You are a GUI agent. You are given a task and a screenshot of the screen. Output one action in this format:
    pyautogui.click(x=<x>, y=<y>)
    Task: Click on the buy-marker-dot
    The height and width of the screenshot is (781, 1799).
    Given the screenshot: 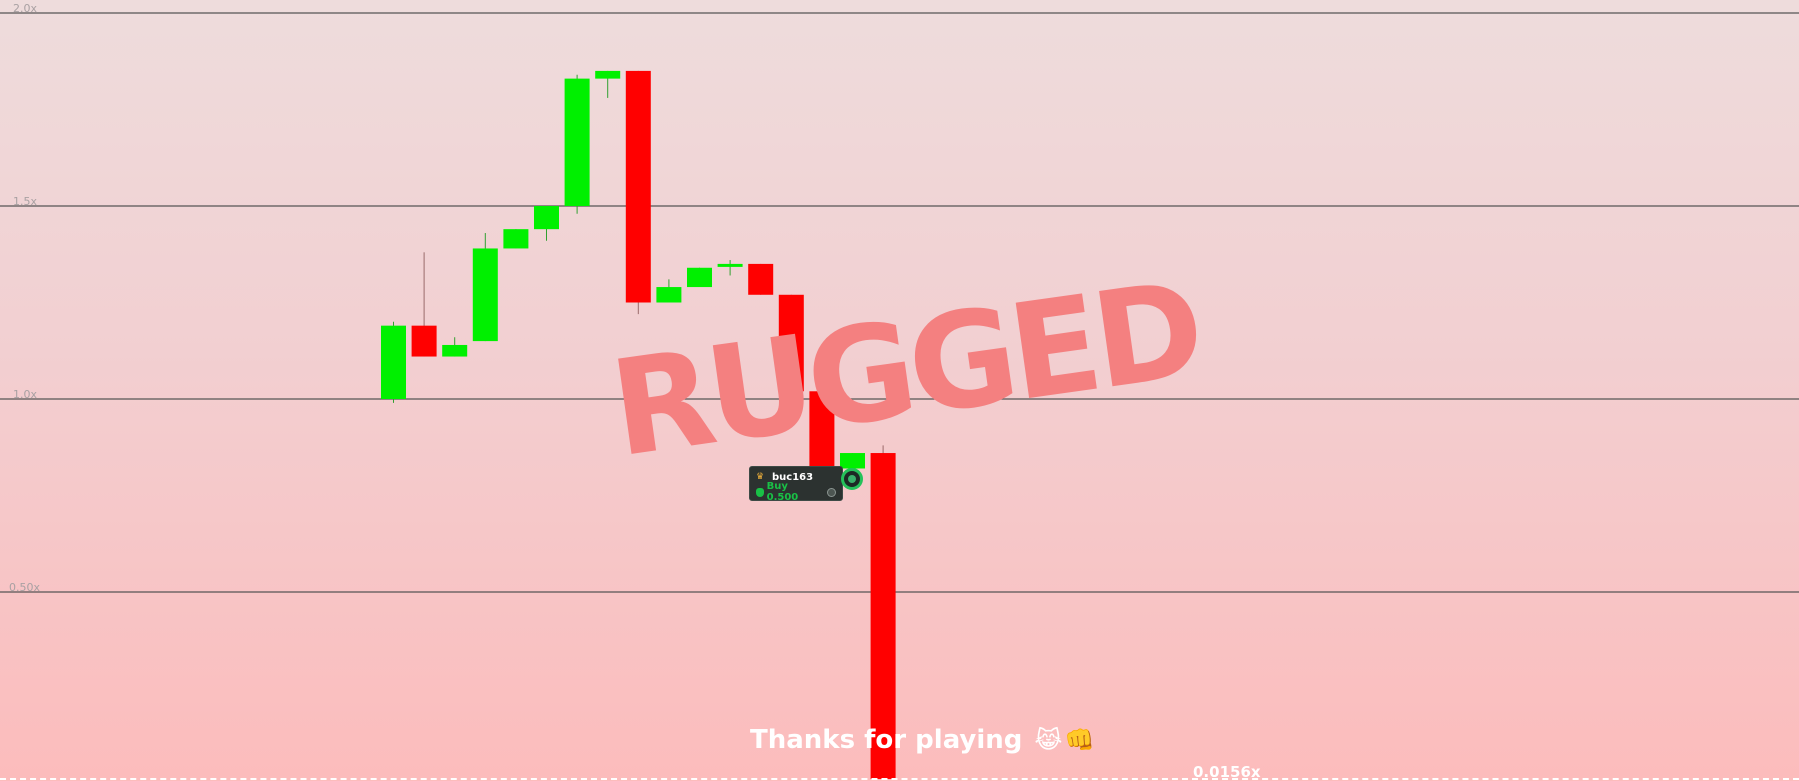 What is the action you would take?
    pyautogui.click(x=852, y=479)
    